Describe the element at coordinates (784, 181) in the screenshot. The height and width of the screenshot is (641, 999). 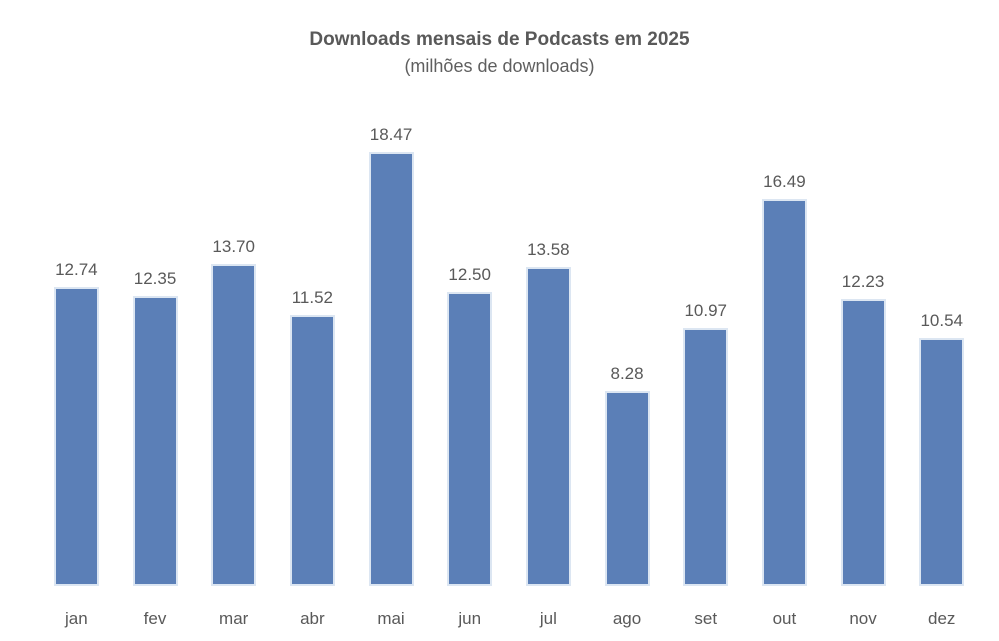
I see `bar-value-label: 16.49` at that location.